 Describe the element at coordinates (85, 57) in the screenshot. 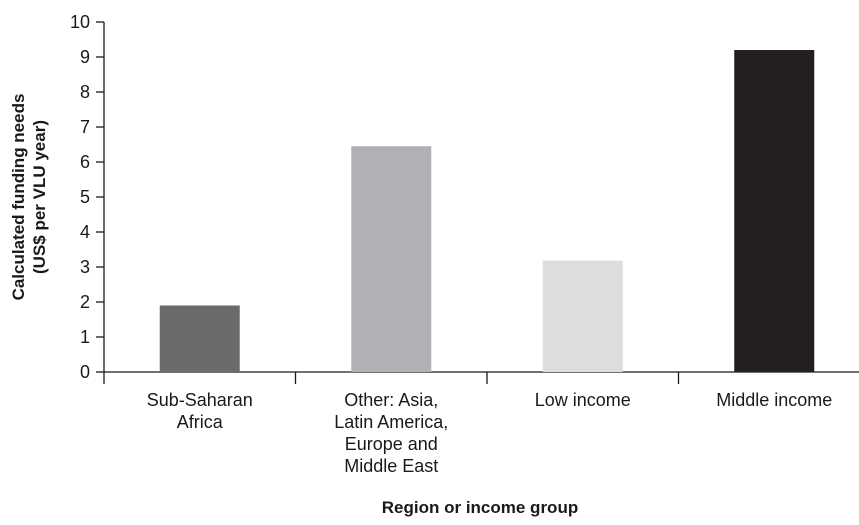

I see `y-tick-label: 9` at that location.